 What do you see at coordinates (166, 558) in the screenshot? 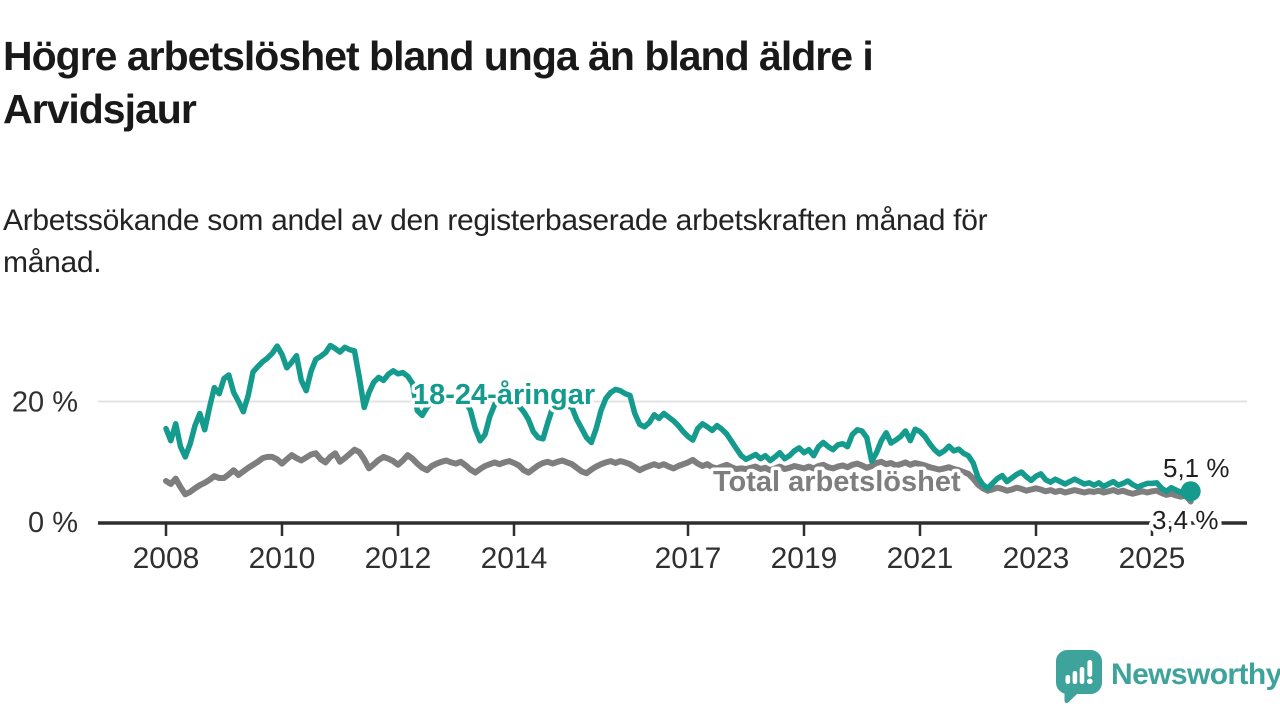
I see `x-axis-label: 2008` at bounding box center [166, 558].